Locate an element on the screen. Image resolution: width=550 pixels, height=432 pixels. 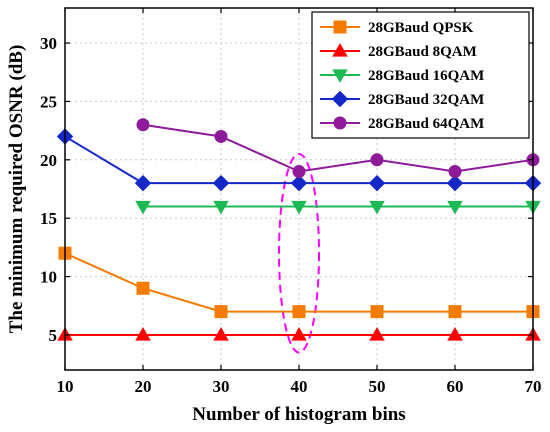
x-tick-label: 70 is located at coordinates (533, 386).